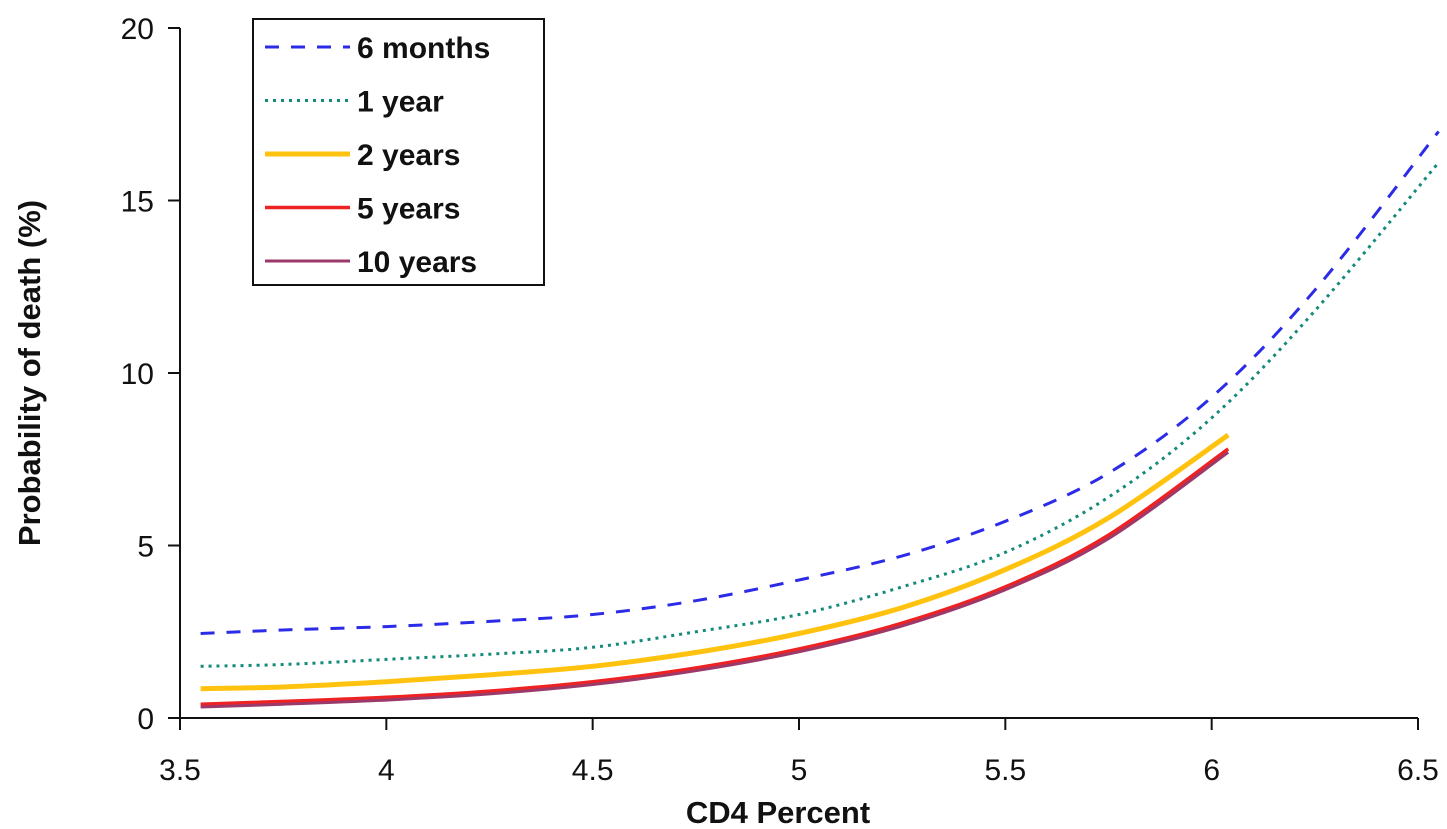 The width and height of the screenshot is (1447, 829). I want to click on y-tick-label: 0, so click(145, 719).